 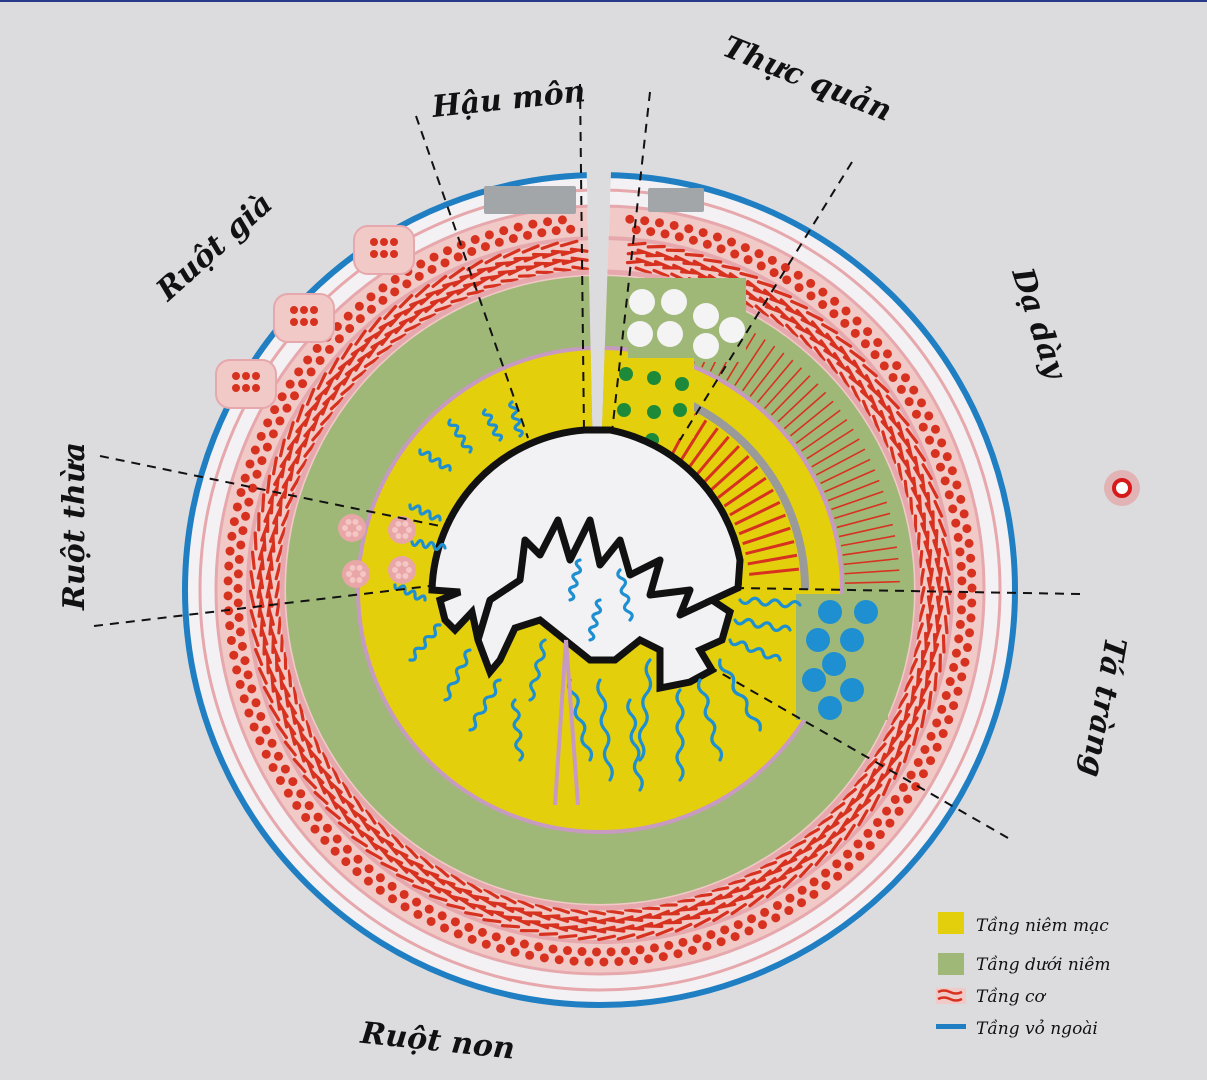 I want to click on top-edge-bar, so click(x=603, y=1).